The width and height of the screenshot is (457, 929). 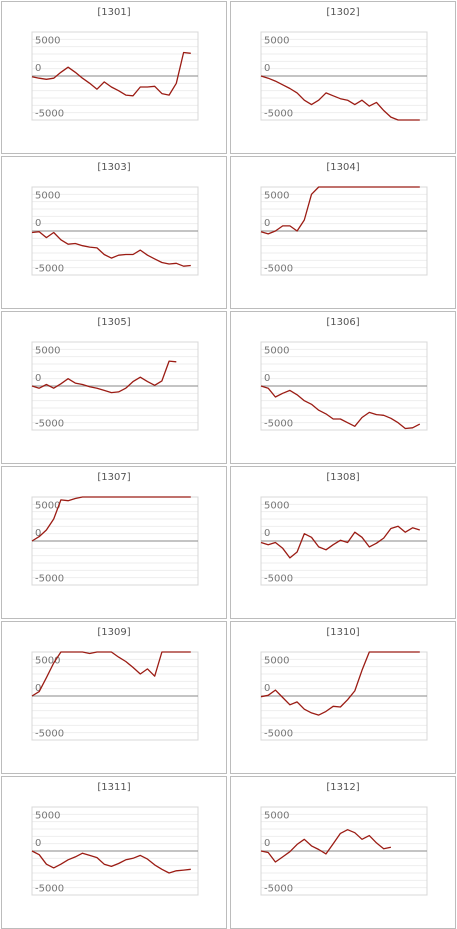 I want to click on chart-panel: [1303] 5000 0 -5000, so click(x=114, y=232).